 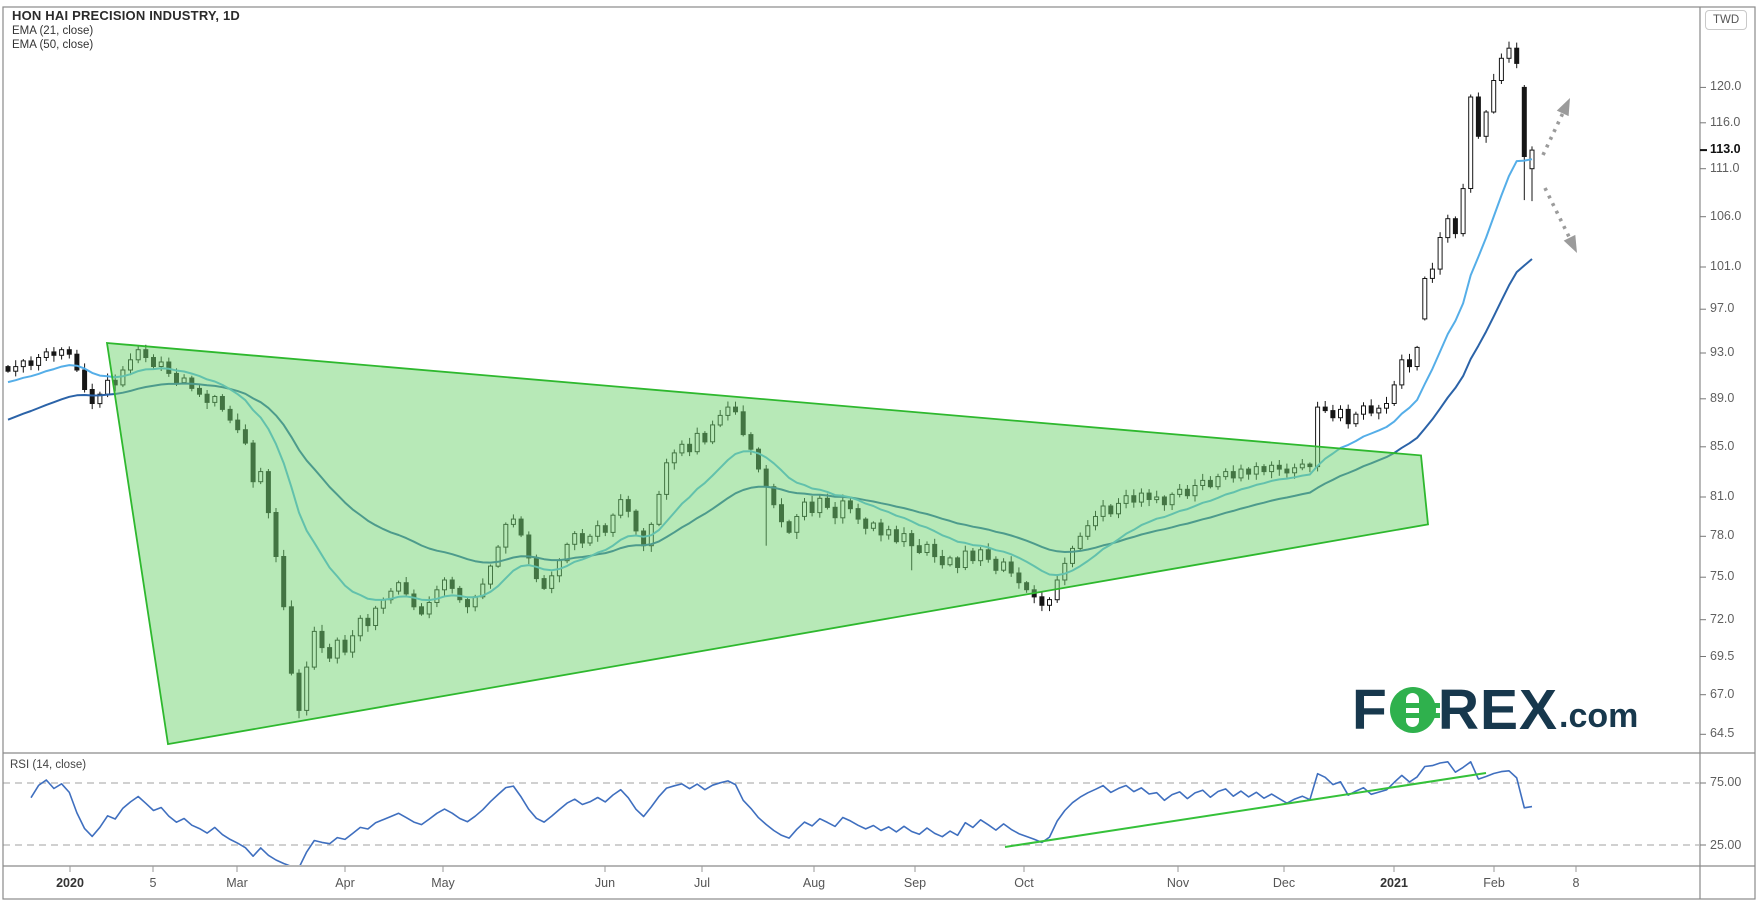 What do you see at coordinates (1414, 710) in the screenshot?
I see `logo-o-icon` at bounding box center [1414, 710].